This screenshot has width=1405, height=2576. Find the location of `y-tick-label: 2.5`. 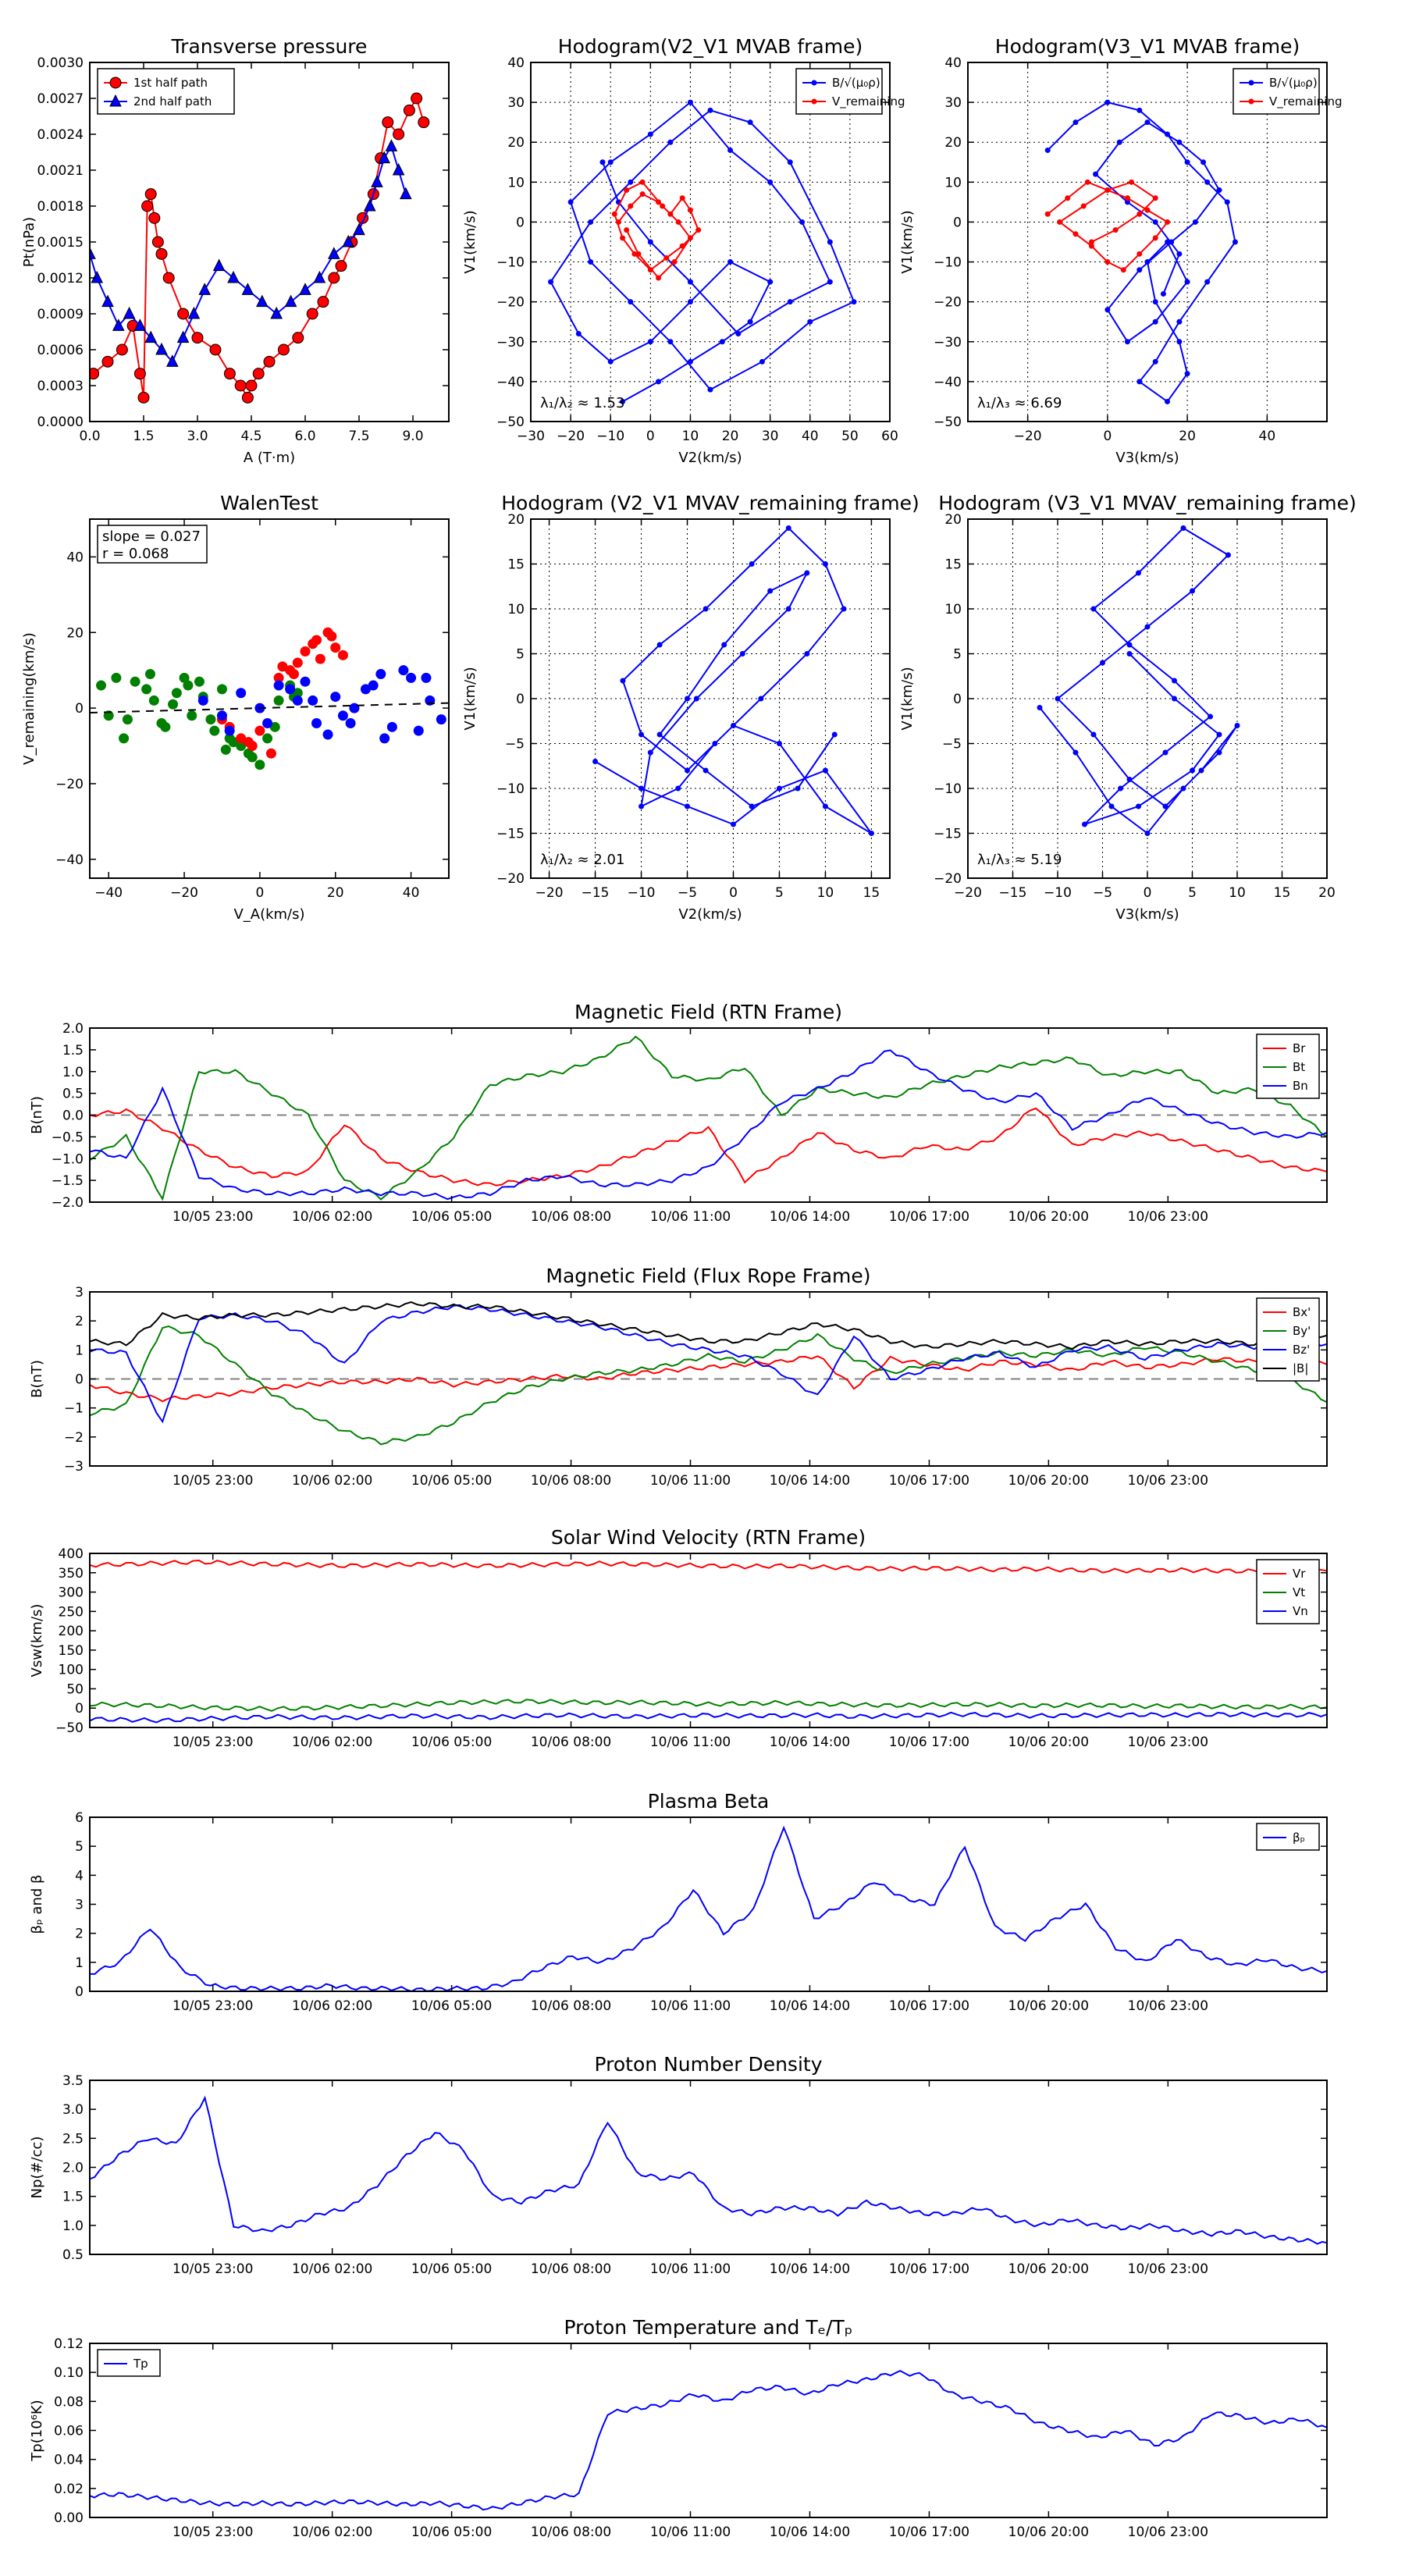

y-tick-label: 2.5 is located at coordinates (73, 2139).